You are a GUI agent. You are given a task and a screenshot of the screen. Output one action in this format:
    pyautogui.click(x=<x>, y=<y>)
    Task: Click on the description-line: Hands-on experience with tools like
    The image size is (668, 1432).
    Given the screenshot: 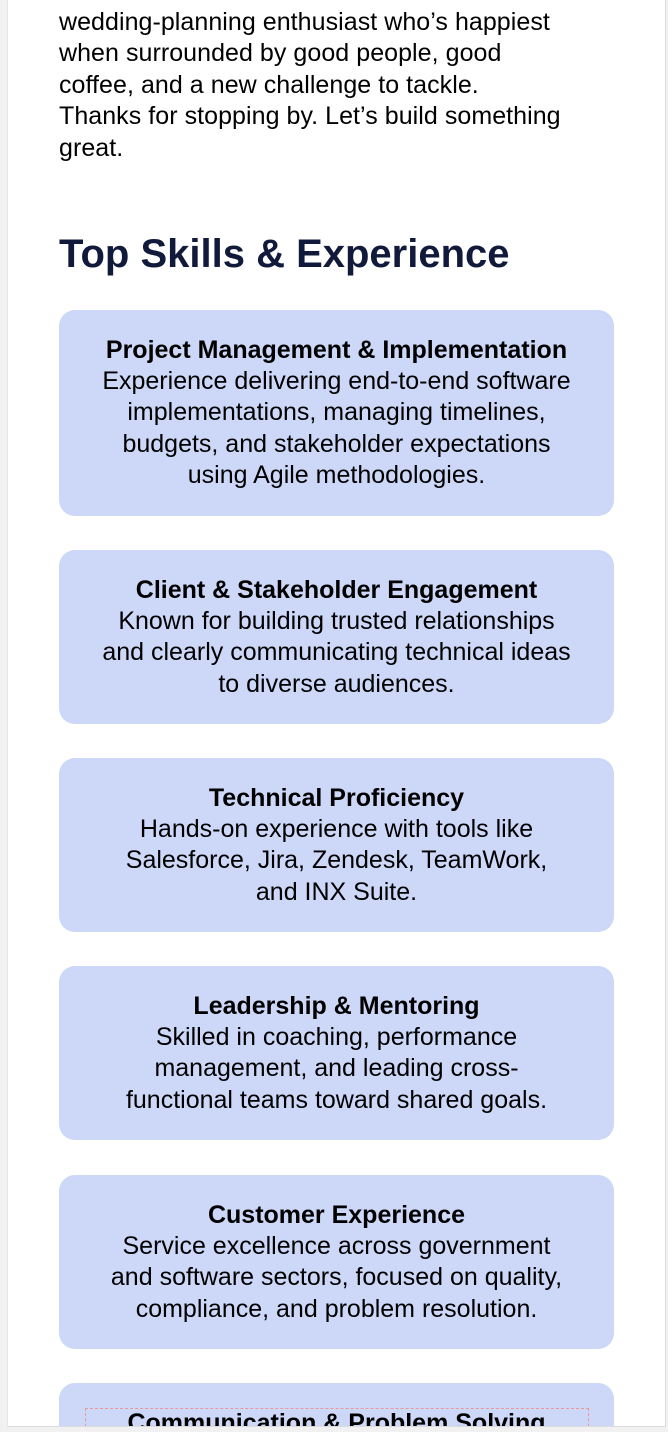 What is the action you would take?
    pyautogui.click(x=336, y=829)
    